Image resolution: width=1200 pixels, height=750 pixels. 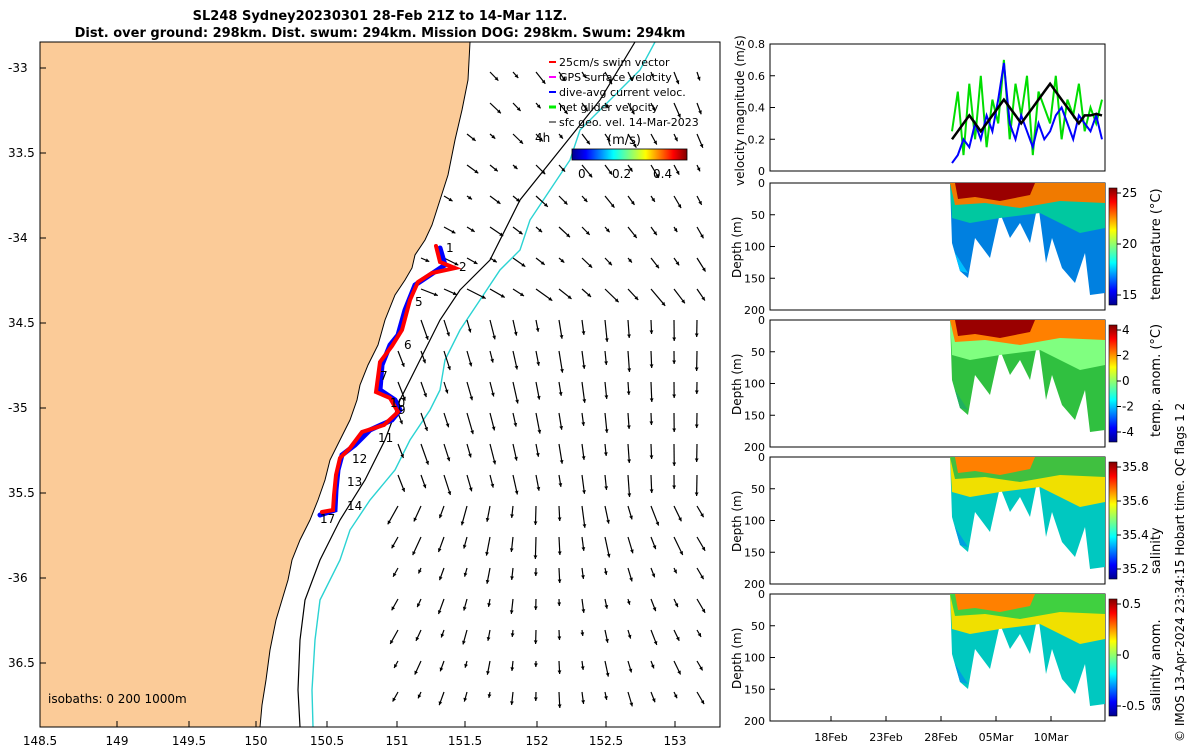 I want to click on colorbar-label: temp. anom. (°C), so click(x=1156, y=380).